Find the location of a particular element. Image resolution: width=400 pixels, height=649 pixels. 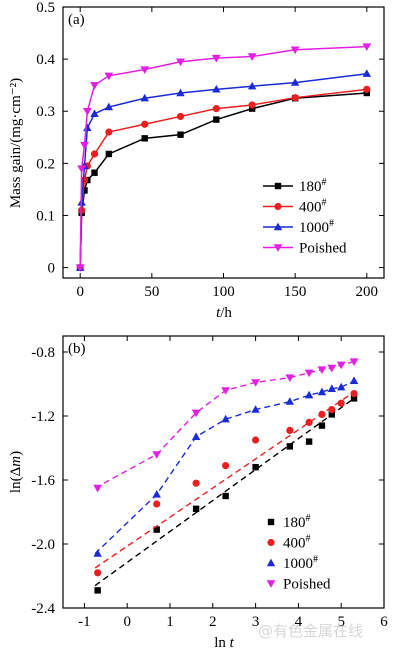

x-tick-label: 5 is located at coordinates (341, 622).